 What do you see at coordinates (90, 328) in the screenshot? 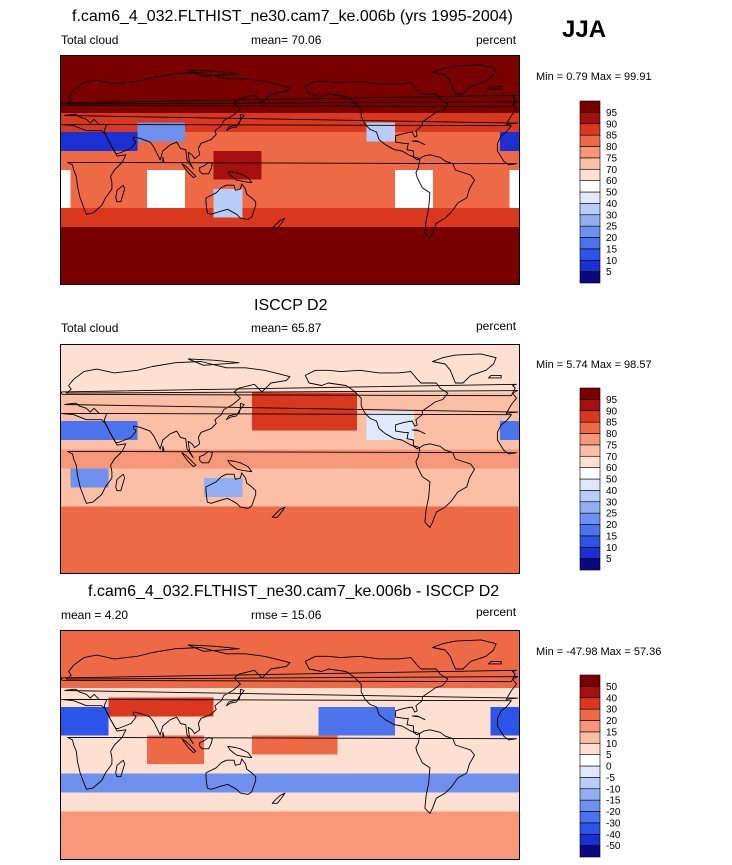
I see `panel-2-left-label: Total cloud` at bounding box center [90, 328].